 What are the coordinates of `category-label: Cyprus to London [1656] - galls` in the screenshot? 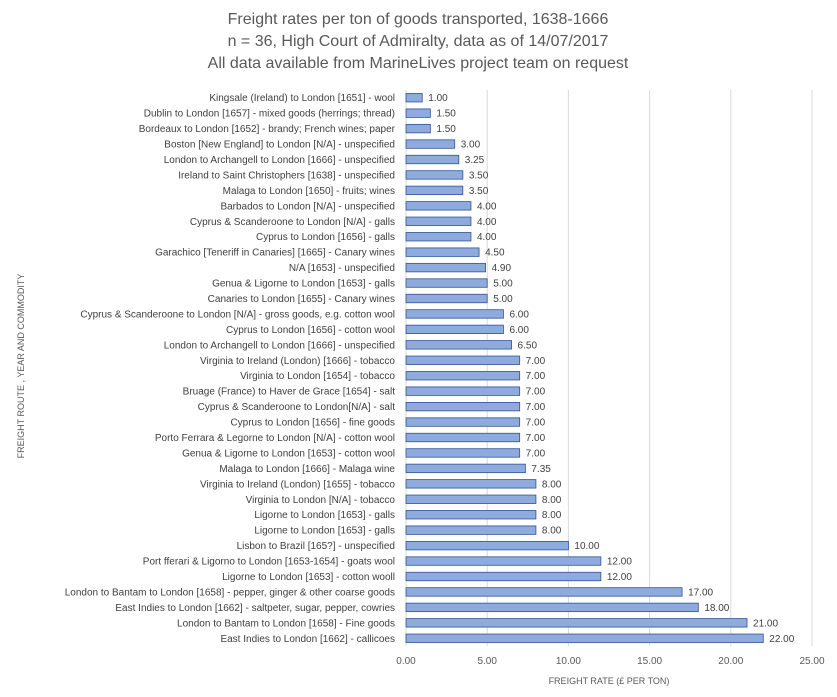 It's located at (325, 237).